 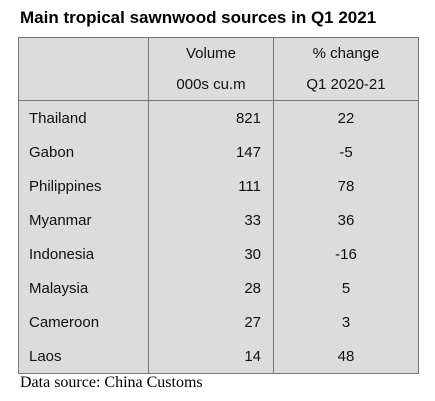 I want to click on cell: 36, so click(x=346, y=220).